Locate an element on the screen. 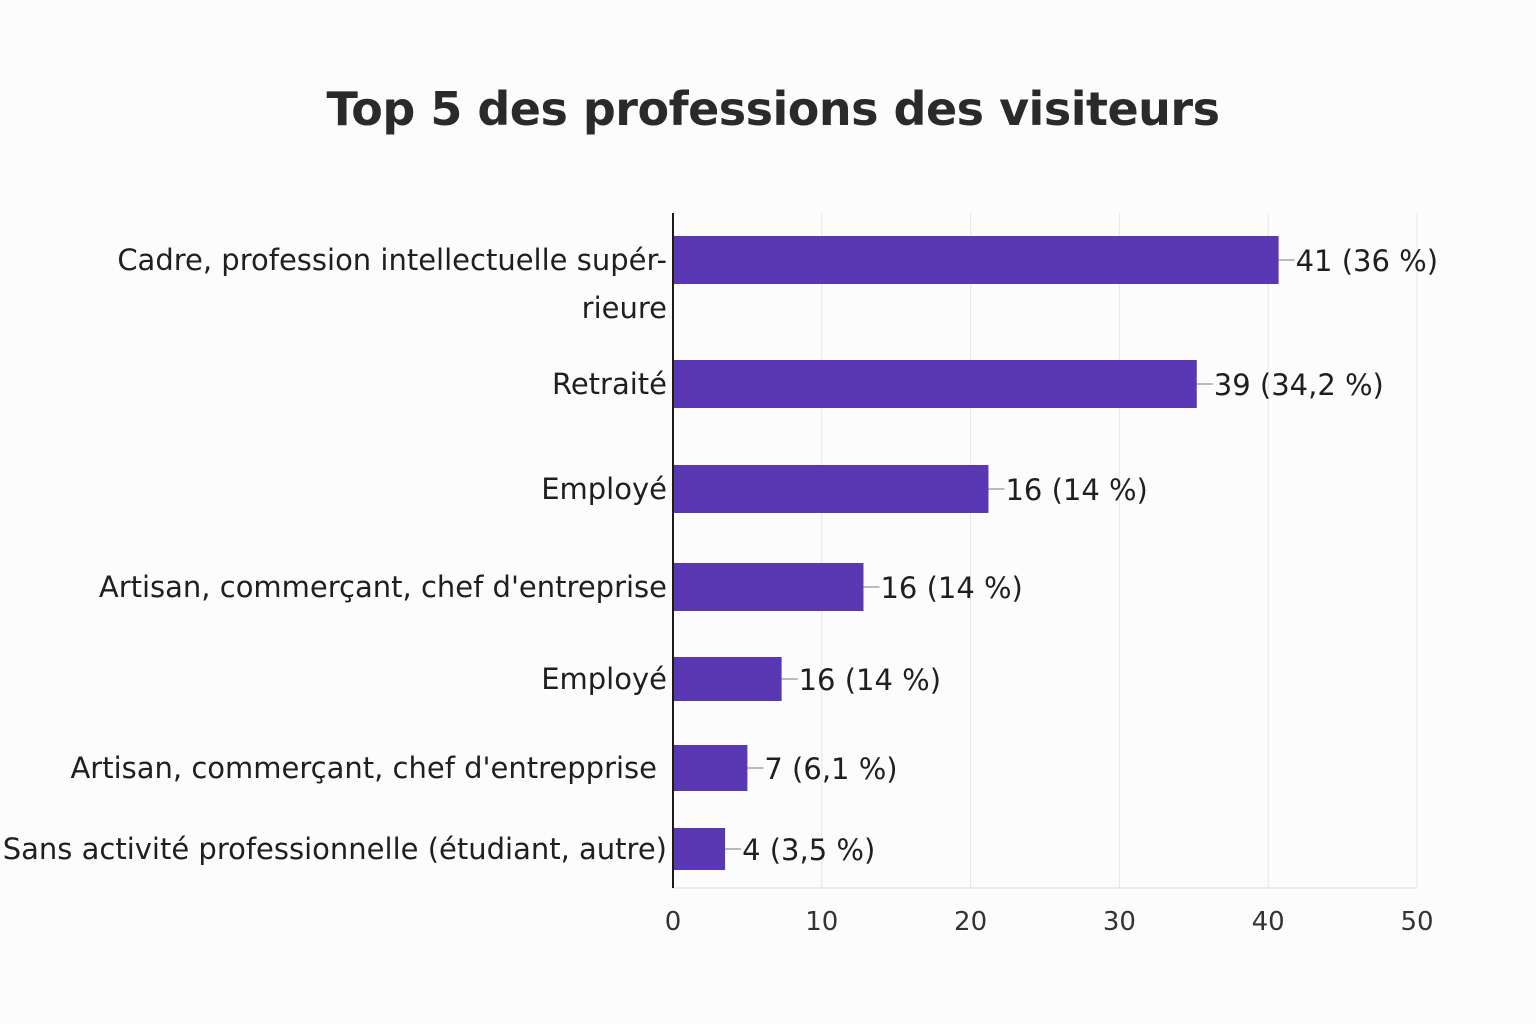 This screenshot has height=1024, width=1536. value-label-4: 16 (14 %) is located at coordinates (870, 680).